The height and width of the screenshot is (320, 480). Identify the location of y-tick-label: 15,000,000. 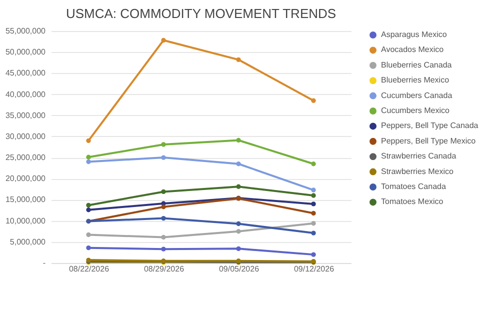
(25, 199).